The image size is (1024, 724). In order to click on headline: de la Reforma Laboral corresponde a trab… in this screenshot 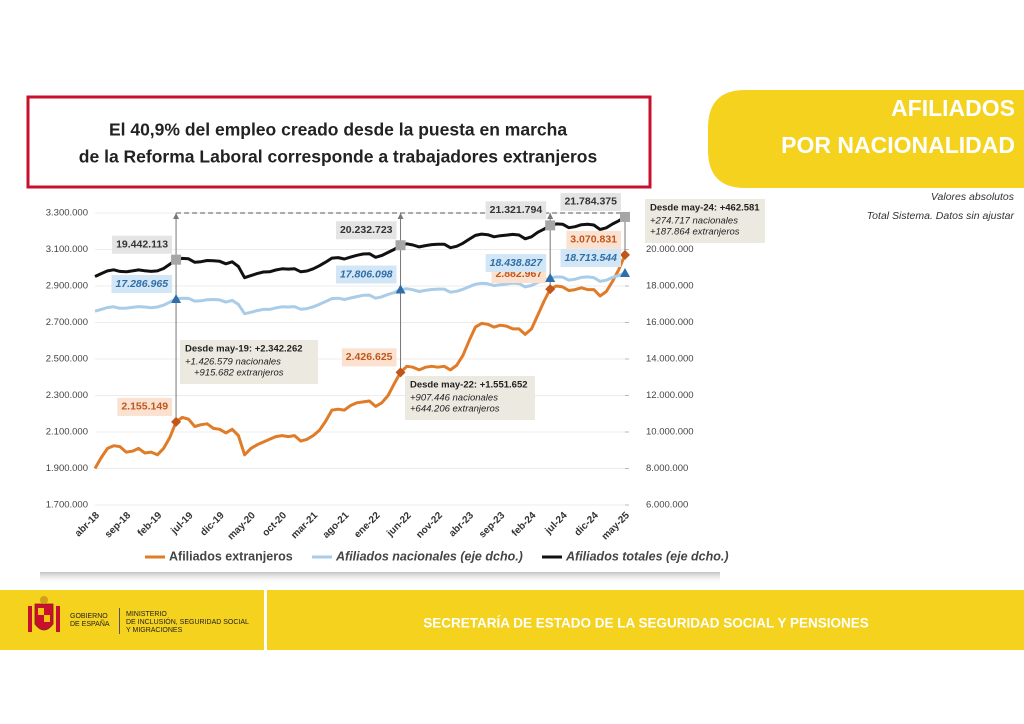, I will do `click(338, 157)`.